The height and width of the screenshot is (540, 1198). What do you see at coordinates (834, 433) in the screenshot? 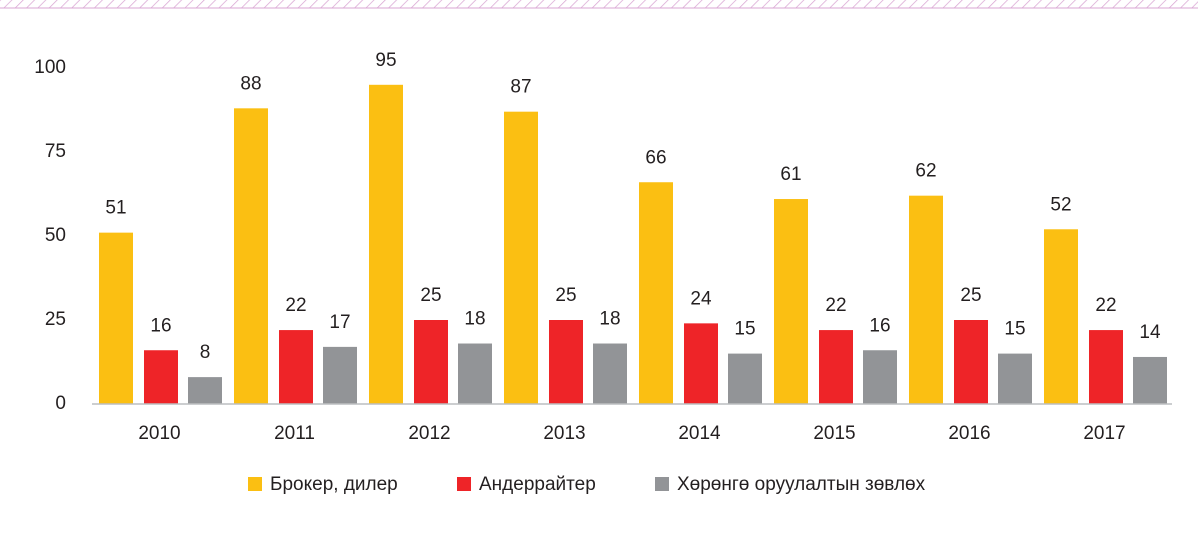
I see `x-tick-label: 2015` at bounding box center [834, 433].